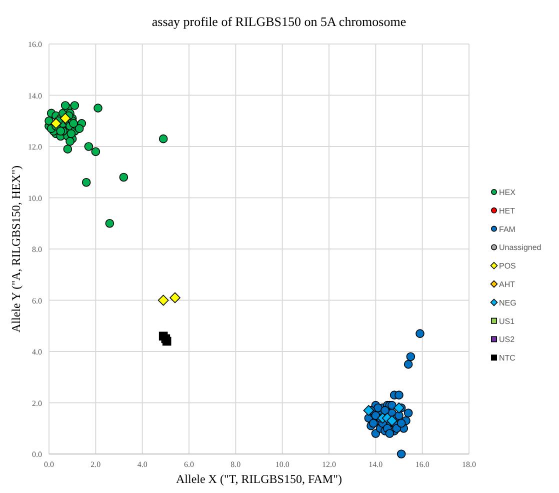  I want to click on legend-label: Unassigned, so click(520, 247).